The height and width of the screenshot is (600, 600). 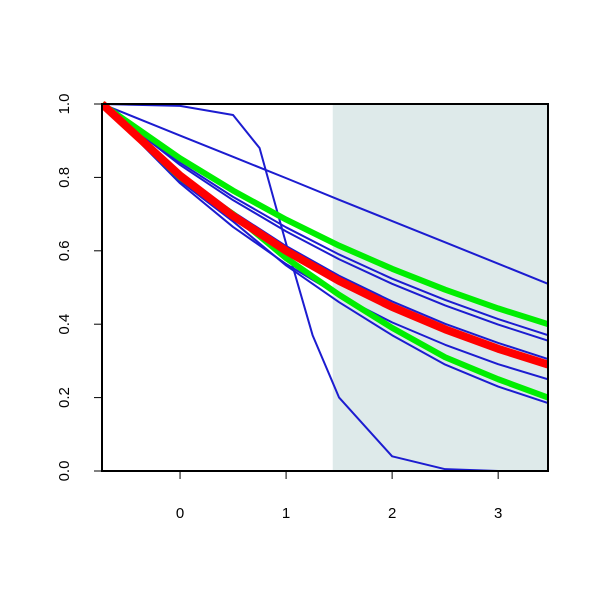 I want to click on y-tick-label: 0.0, so click(x=64, y=471).